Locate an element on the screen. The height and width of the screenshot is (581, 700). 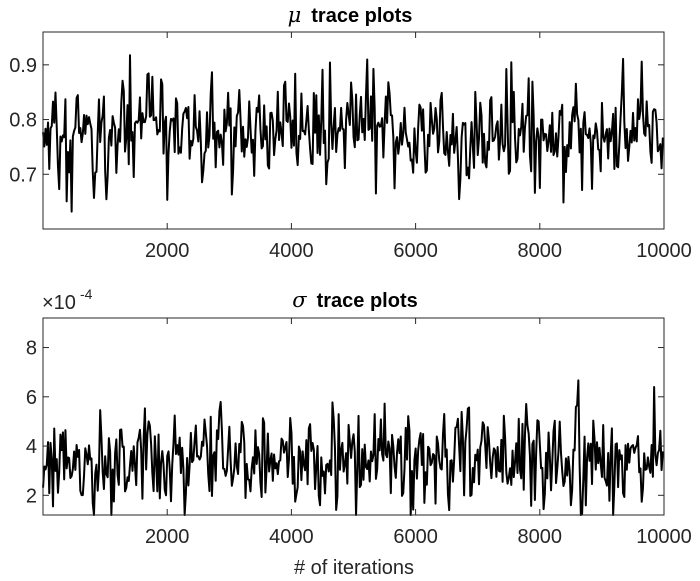
sigma-panel-title: σ trace plots is located at coordinates (355, 300).